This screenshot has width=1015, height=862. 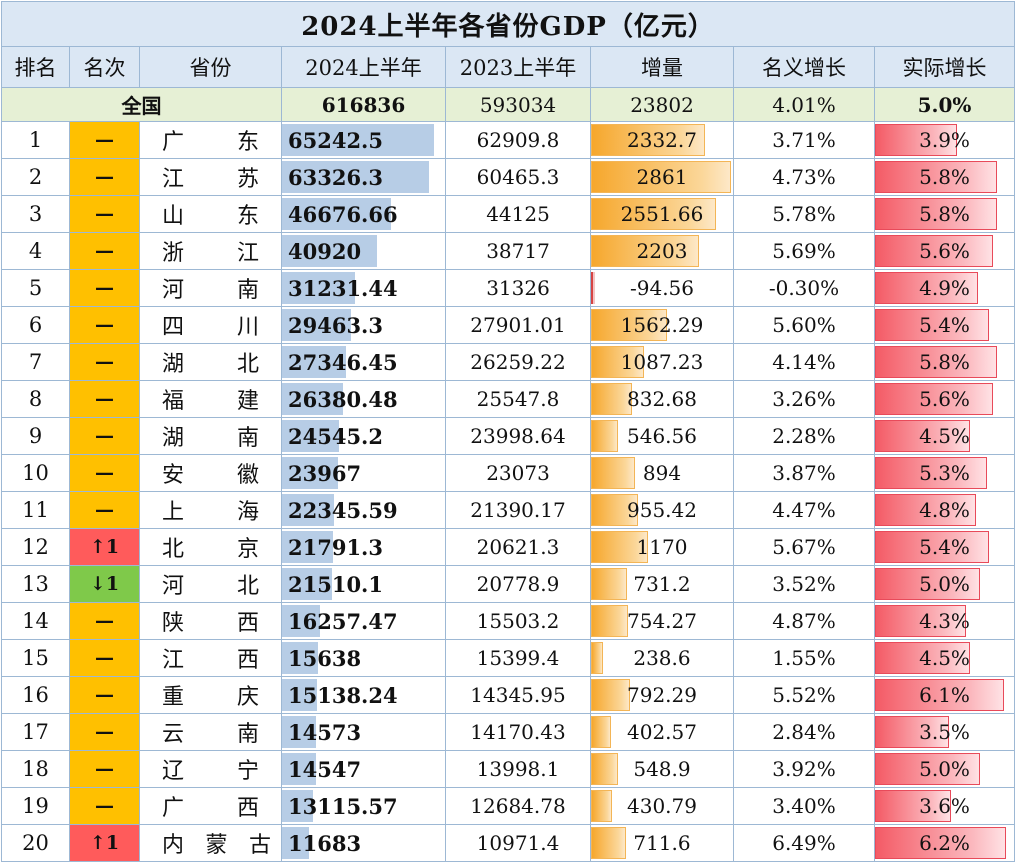 What do you see at coordinates (104, 547) in the screenshot?
I see `rank-change-badge: ↑1` at bounding box center [104, 547].